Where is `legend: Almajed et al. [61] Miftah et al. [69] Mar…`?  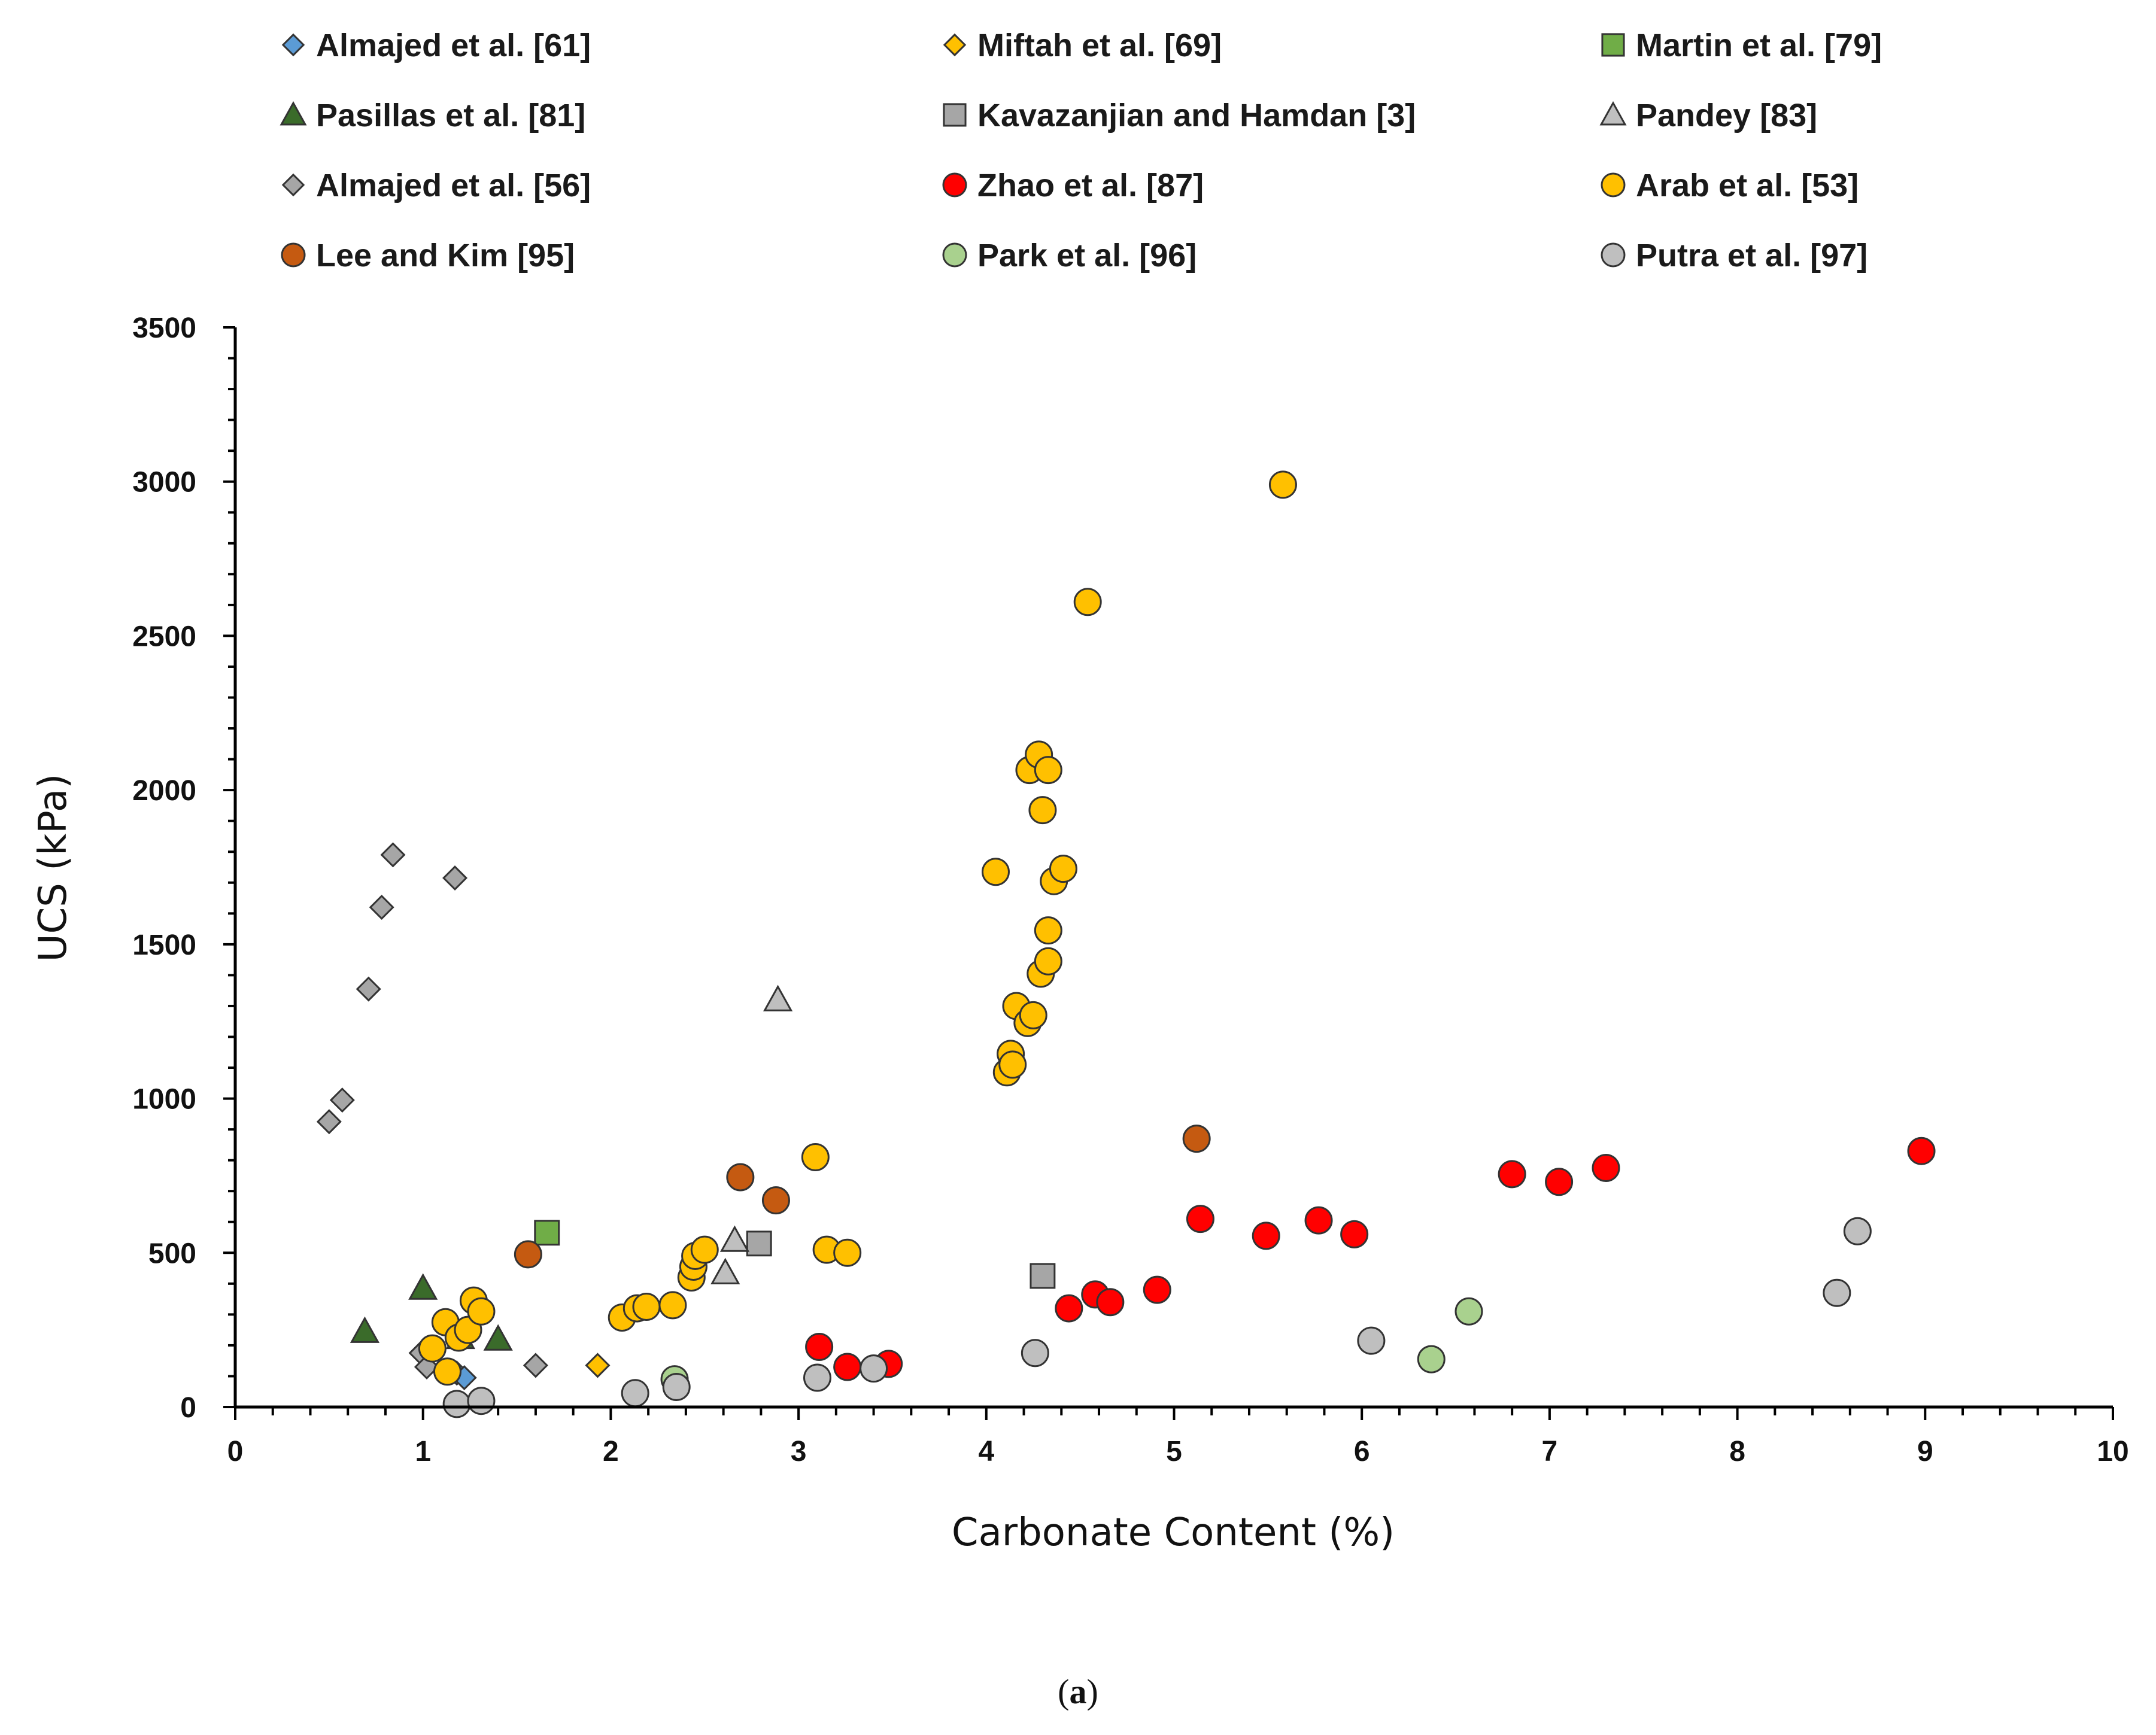 legend: Almajed et al. [61] Miftah et al. [69] Mar… is located at coordinates (1081, 151).